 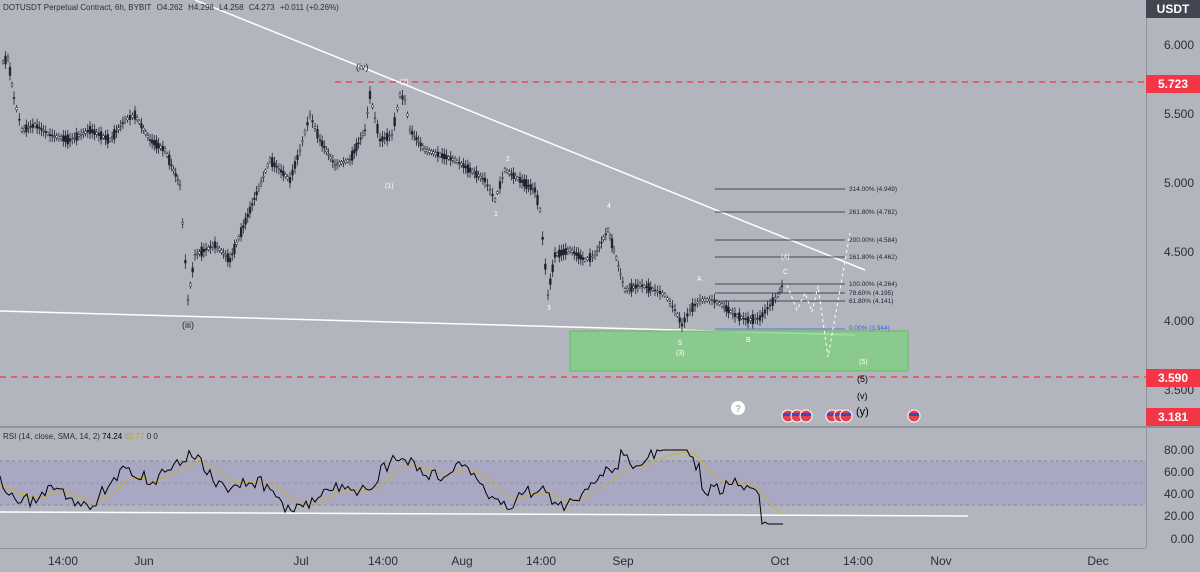 I want to click on rsi-tick-20: 20.00, so click(x=1178, y=516).